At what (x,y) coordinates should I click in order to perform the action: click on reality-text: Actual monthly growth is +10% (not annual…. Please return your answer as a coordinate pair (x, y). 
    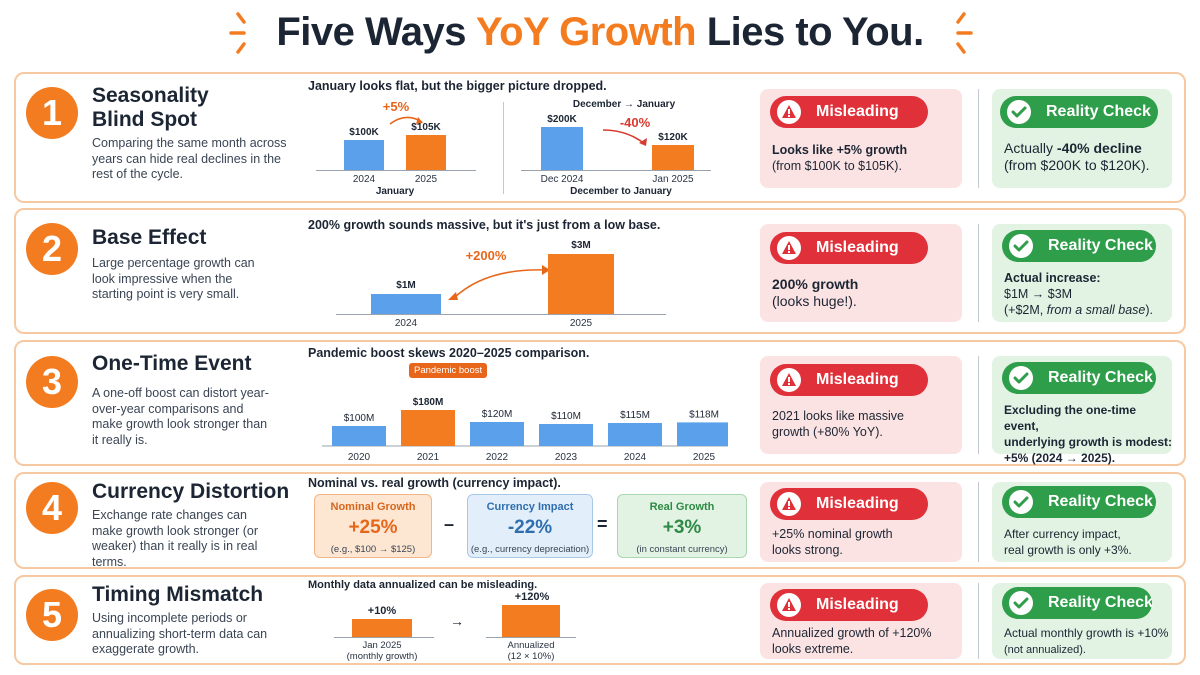
    Looking at the image, I should click on (1086, 641).